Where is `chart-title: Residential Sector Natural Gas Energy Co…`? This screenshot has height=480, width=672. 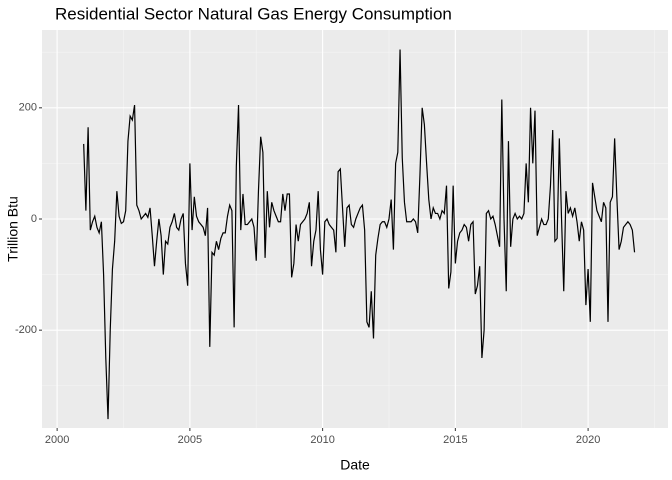 chart-title: Residential Sector Natural Gas Energy Co… is located at coordinates (253, 13).